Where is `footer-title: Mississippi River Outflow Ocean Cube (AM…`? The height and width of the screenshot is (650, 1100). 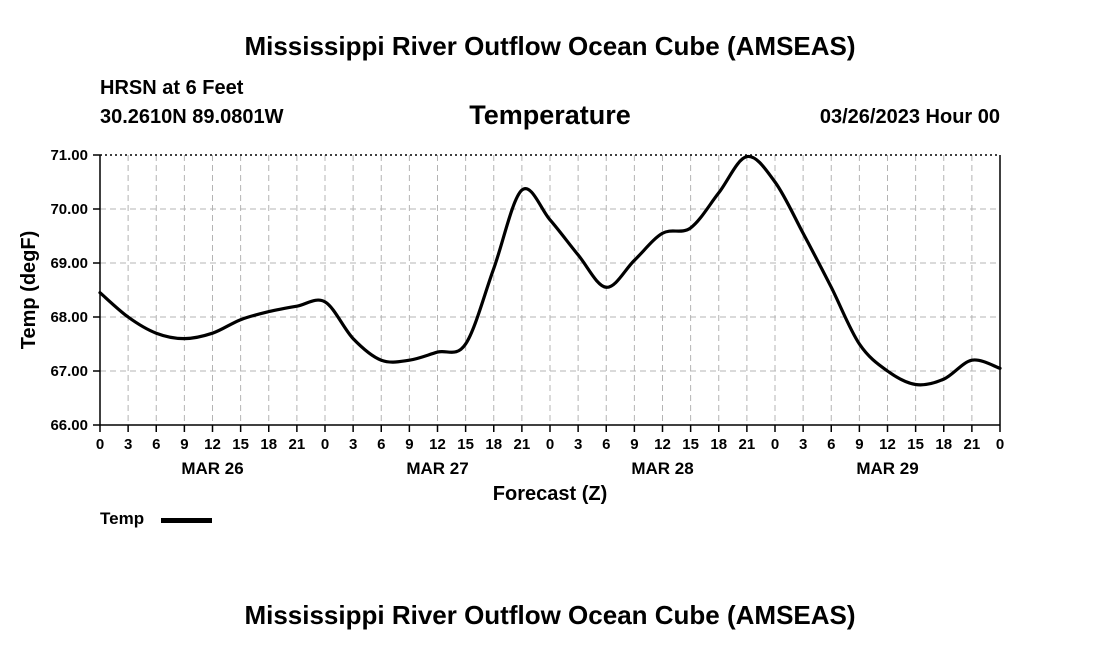
footer-title: Mississippi River Outflow Ocean Cube (AM… is located at coordinates (550, 615).